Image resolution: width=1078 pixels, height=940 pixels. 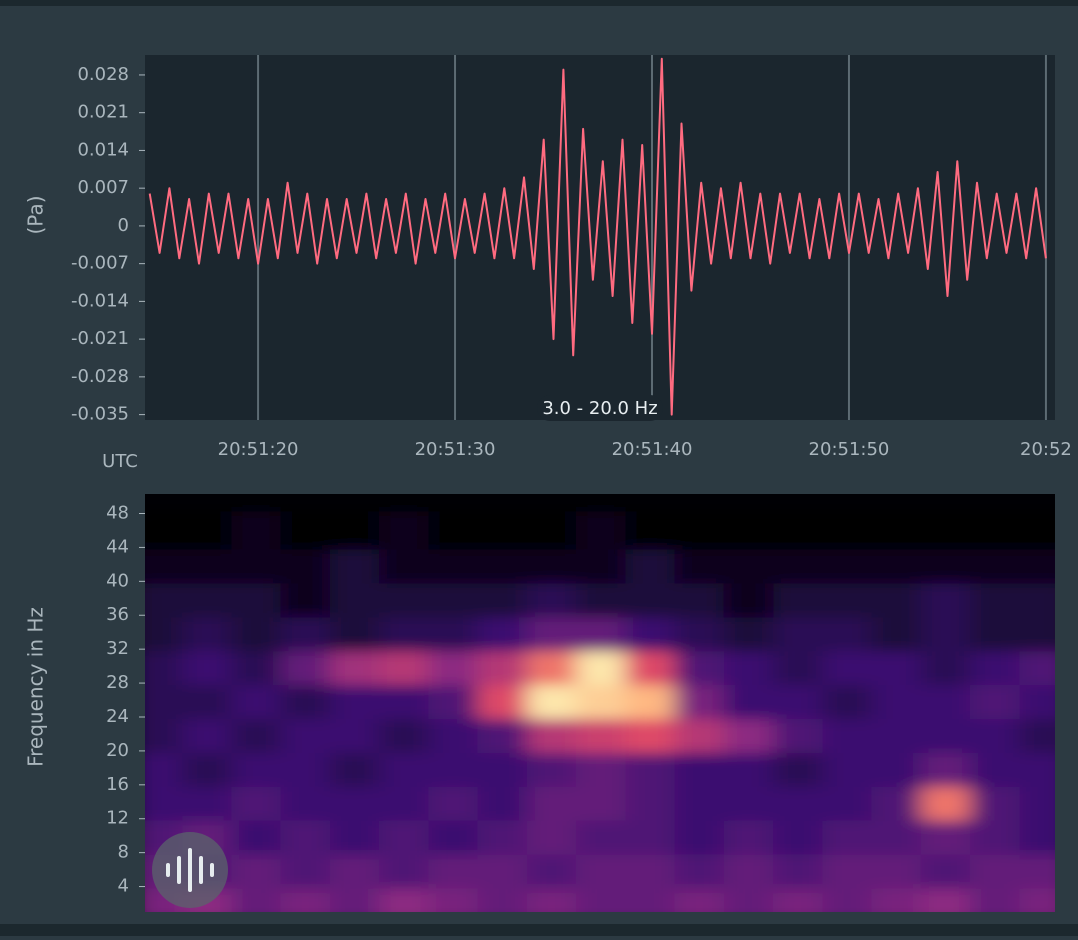 What do you see at coordinates (100, 338) in the screenshot?
I see `y-tick-label: -0.021` at bounding box center [100, 338].